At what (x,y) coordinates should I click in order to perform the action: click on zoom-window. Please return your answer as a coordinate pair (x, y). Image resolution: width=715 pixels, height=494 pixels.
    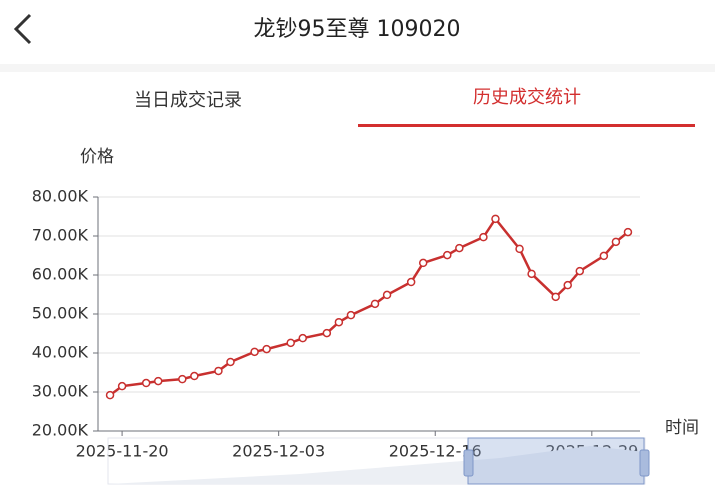
    Looking at the image, I should click on (556, 461).